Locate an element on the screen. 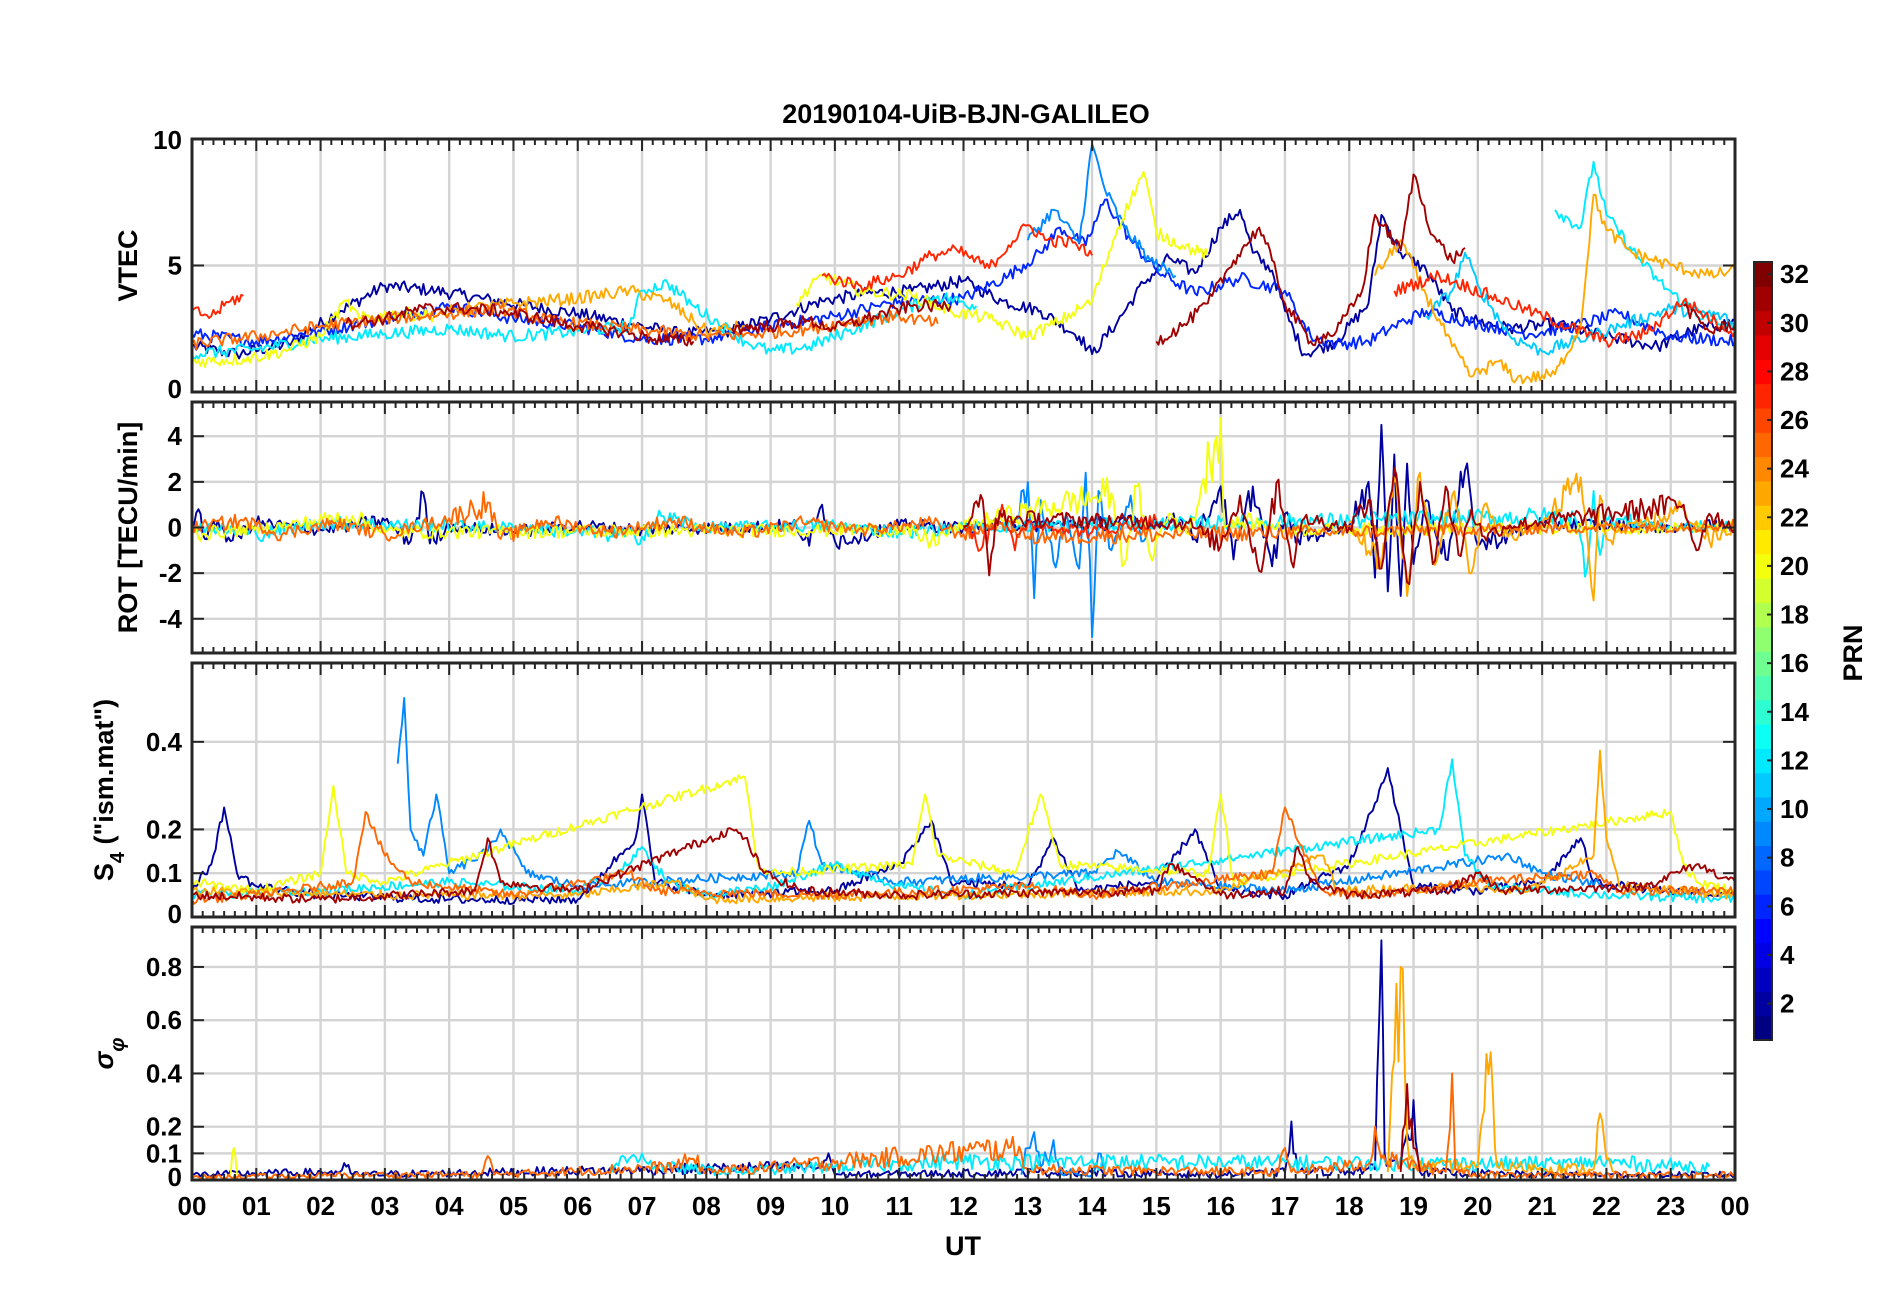 The height and width of the screenshot is (1292, 1902). x-tick-label: 13 is located at coordinates (1027, 1206).